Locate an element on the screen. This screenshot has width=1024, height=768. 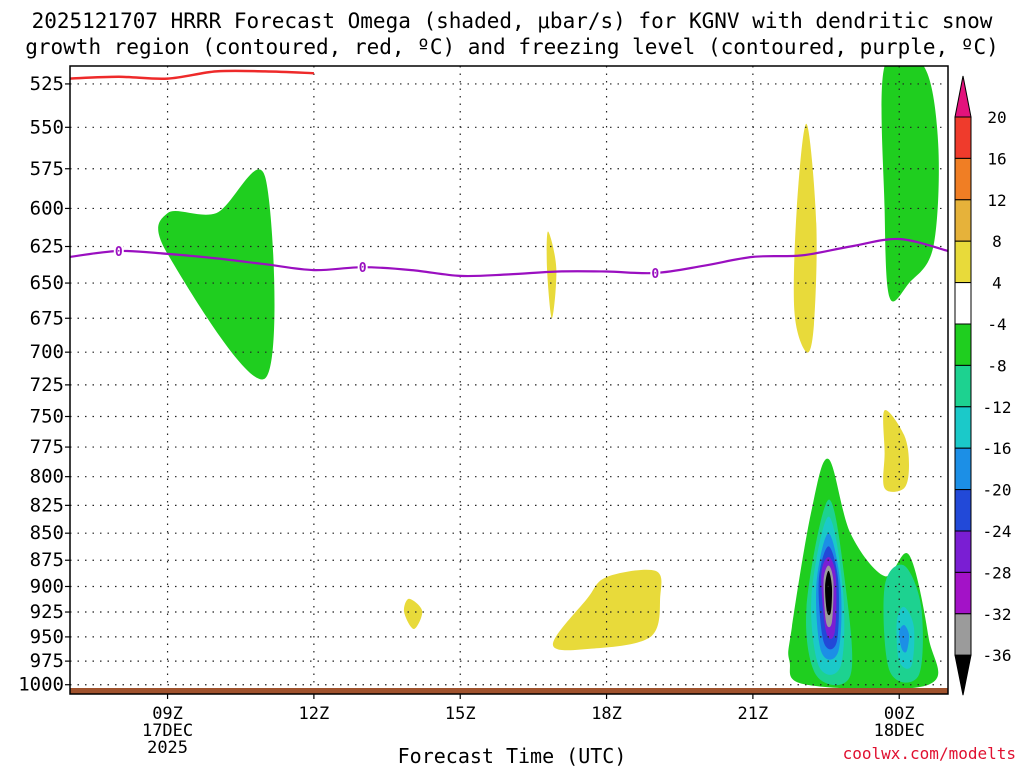
omega-omega-core-black is located at coordinates (829, 593).